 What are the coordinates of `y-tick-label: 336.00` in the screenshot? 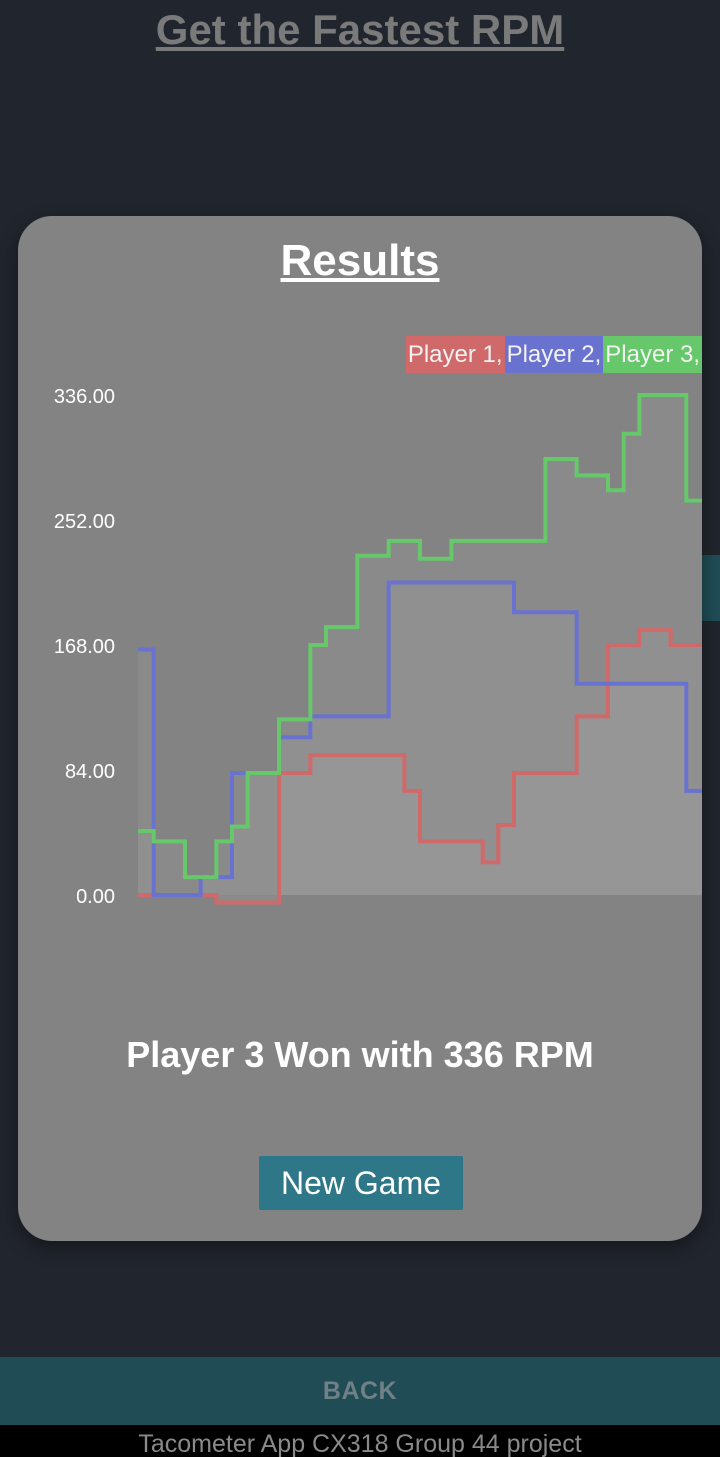 It's located at (84, 397).